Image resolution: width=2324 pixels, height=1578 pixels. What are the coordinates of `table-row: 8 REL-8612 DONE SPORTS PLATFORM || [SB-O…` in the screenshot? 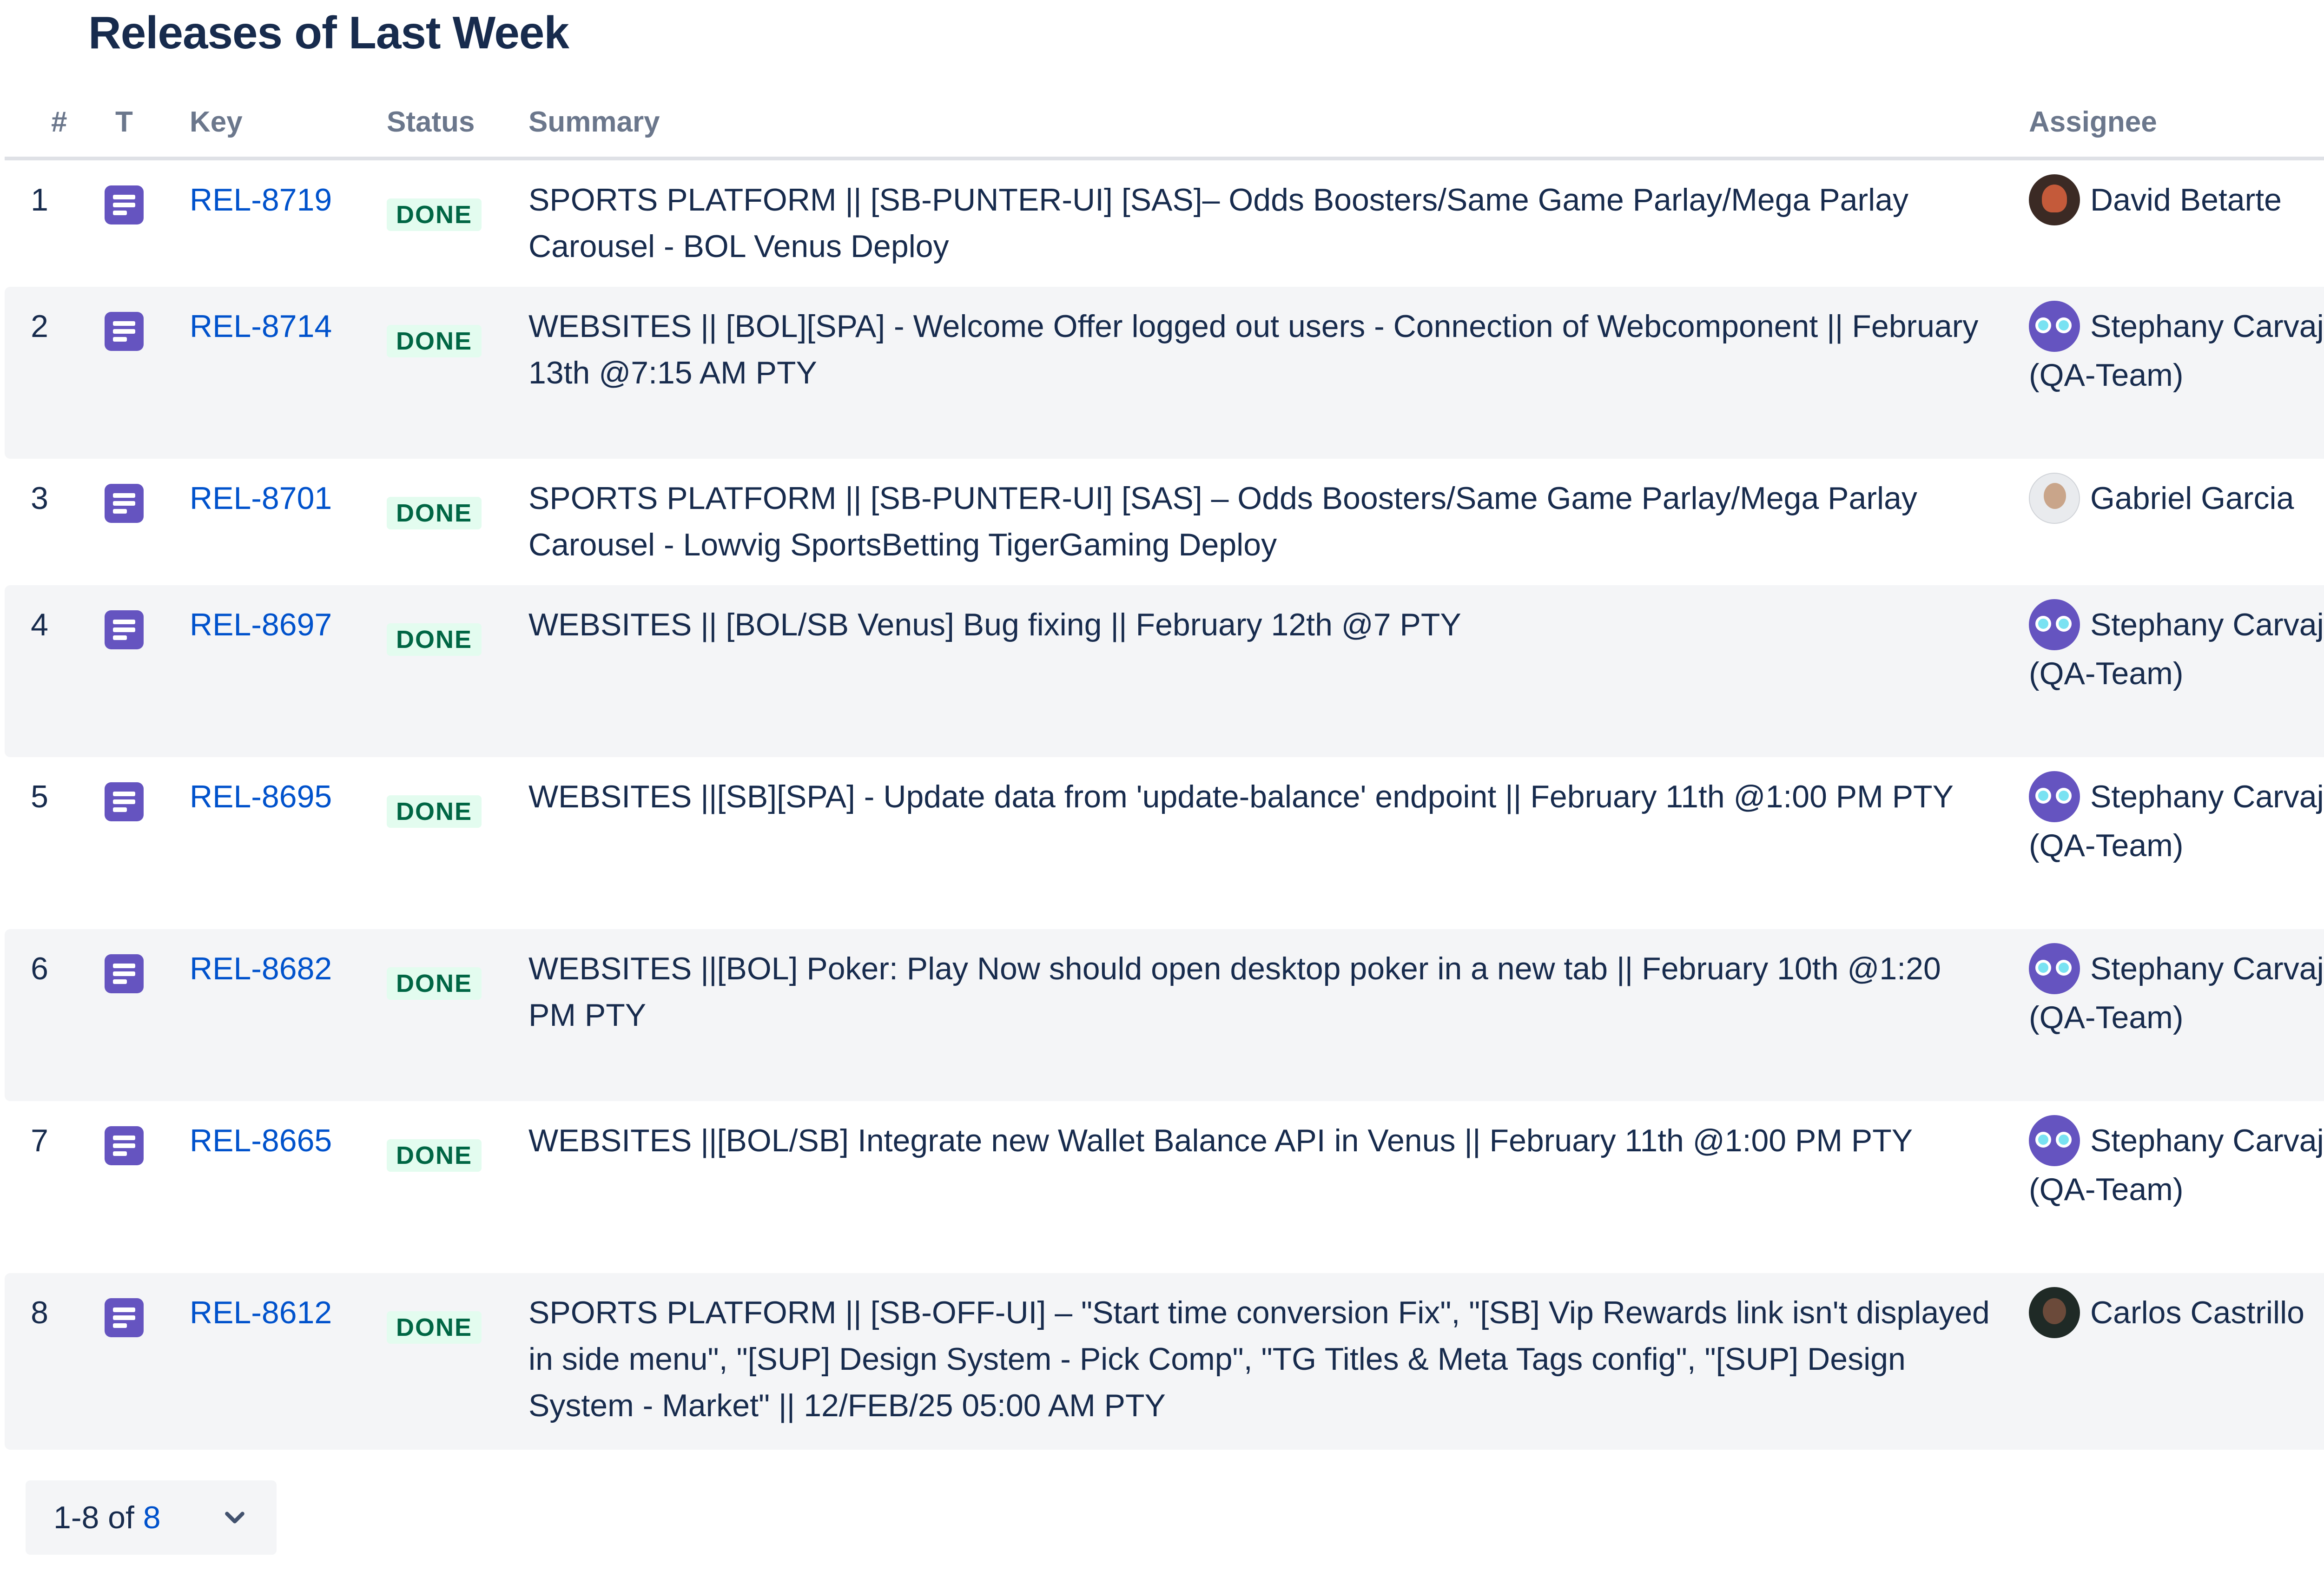 It's located at (1164, 1361).